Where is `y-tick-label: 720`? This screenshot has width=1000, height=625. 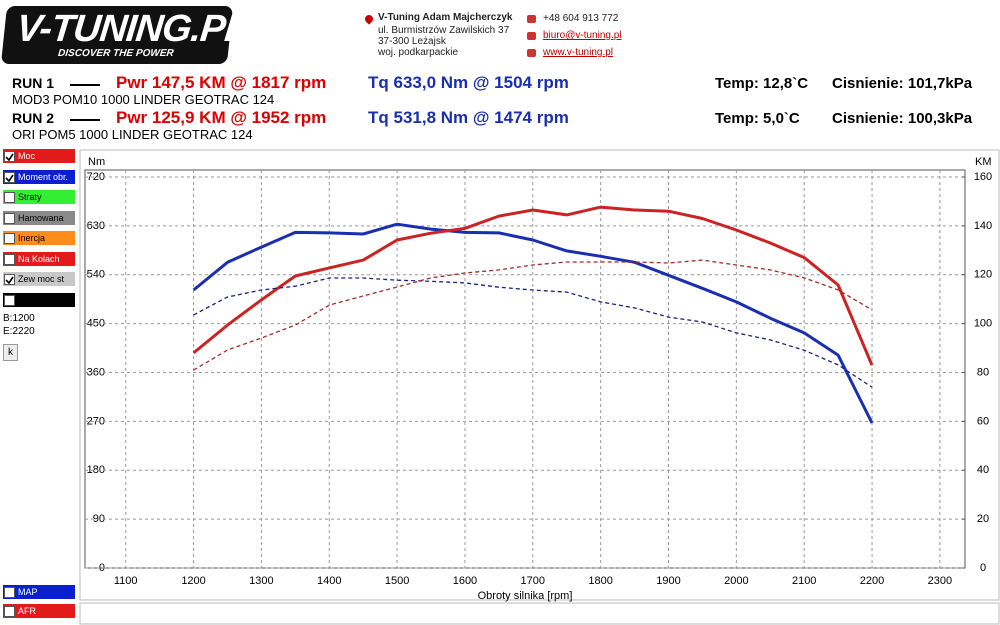 y-tick-label: 720 is located at coordinates (96, 177).